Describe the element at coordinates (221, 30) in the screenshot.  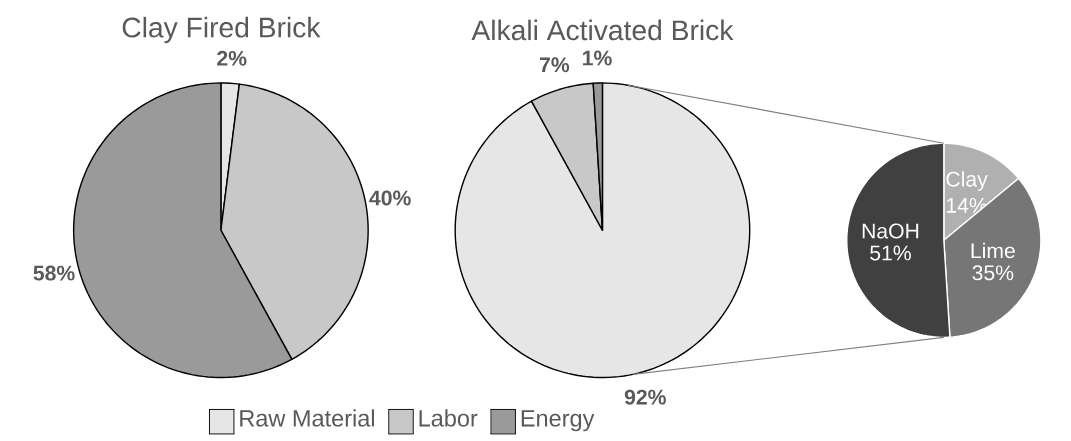
I see `chart-title: Clay Fired Brick` at that location.